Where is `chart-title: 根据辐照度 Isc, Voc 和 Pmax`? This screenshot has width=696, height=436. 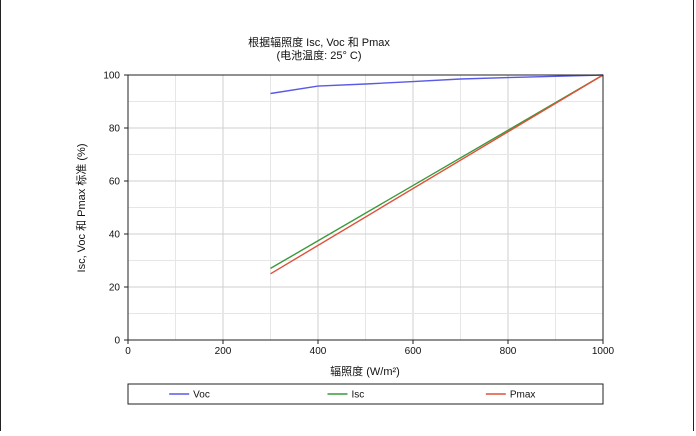 chart-title: 根据辐照度 Isc, Voc 和 Pmax is located at coordinates (319, 42).